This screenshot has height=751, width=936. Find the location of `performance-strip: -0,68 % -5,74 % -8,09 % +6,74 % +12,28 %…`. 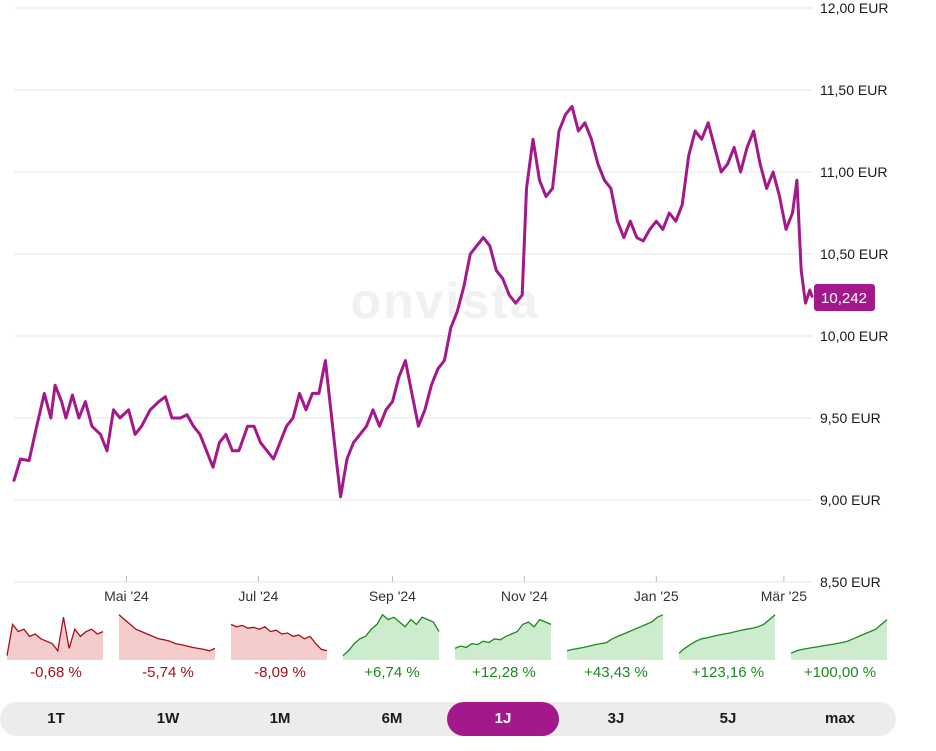

performance-strip: -0,68 % -5,74 % -8,09 % +6,74 % +12,28 %… is located at coordinates (450, 648).